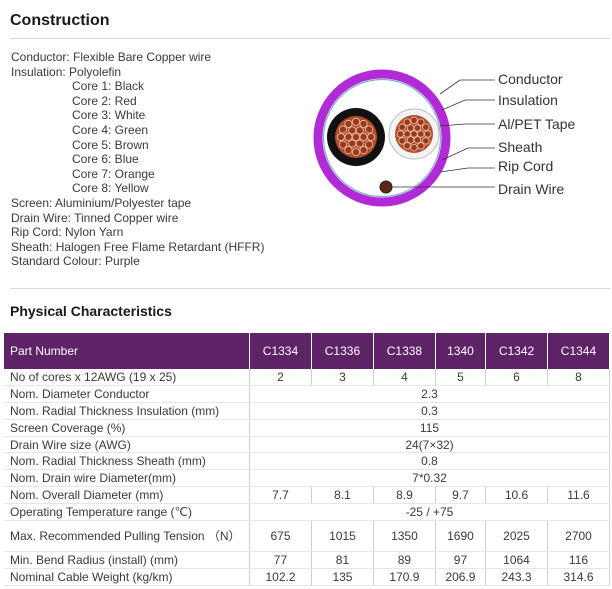 This screenshot has width=612, height=589. I want to click on cable-cross-section-diagram, so click(404, 138).